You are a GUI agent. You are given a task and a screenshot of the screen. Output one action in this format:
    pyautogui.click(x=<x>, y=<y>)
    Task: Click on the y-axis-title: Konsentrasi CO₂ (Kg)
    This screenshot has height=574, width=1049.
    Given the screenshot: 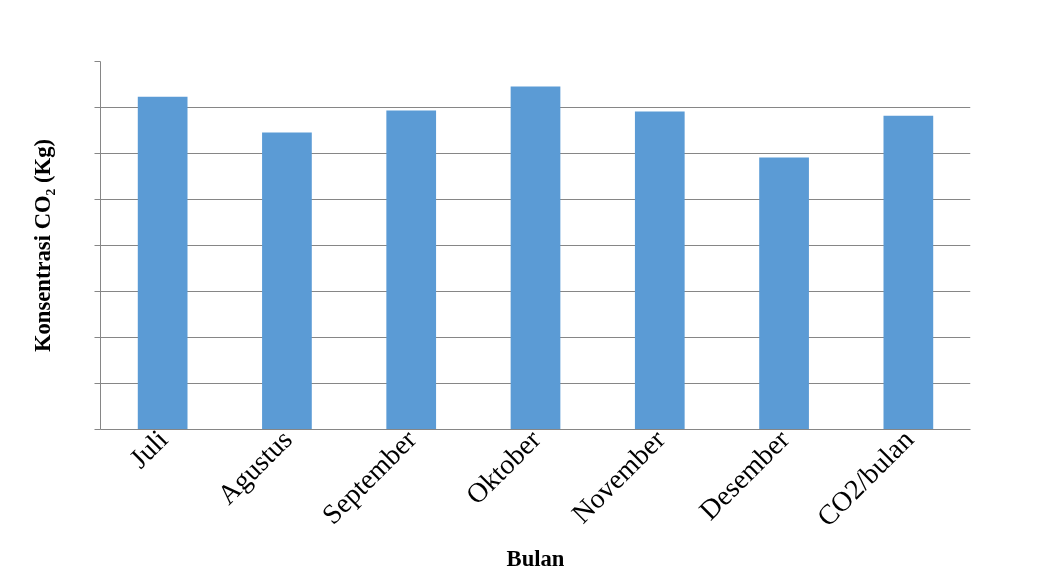 What is the action you would take?
    pyautogui.click(x=42, y=245)
    